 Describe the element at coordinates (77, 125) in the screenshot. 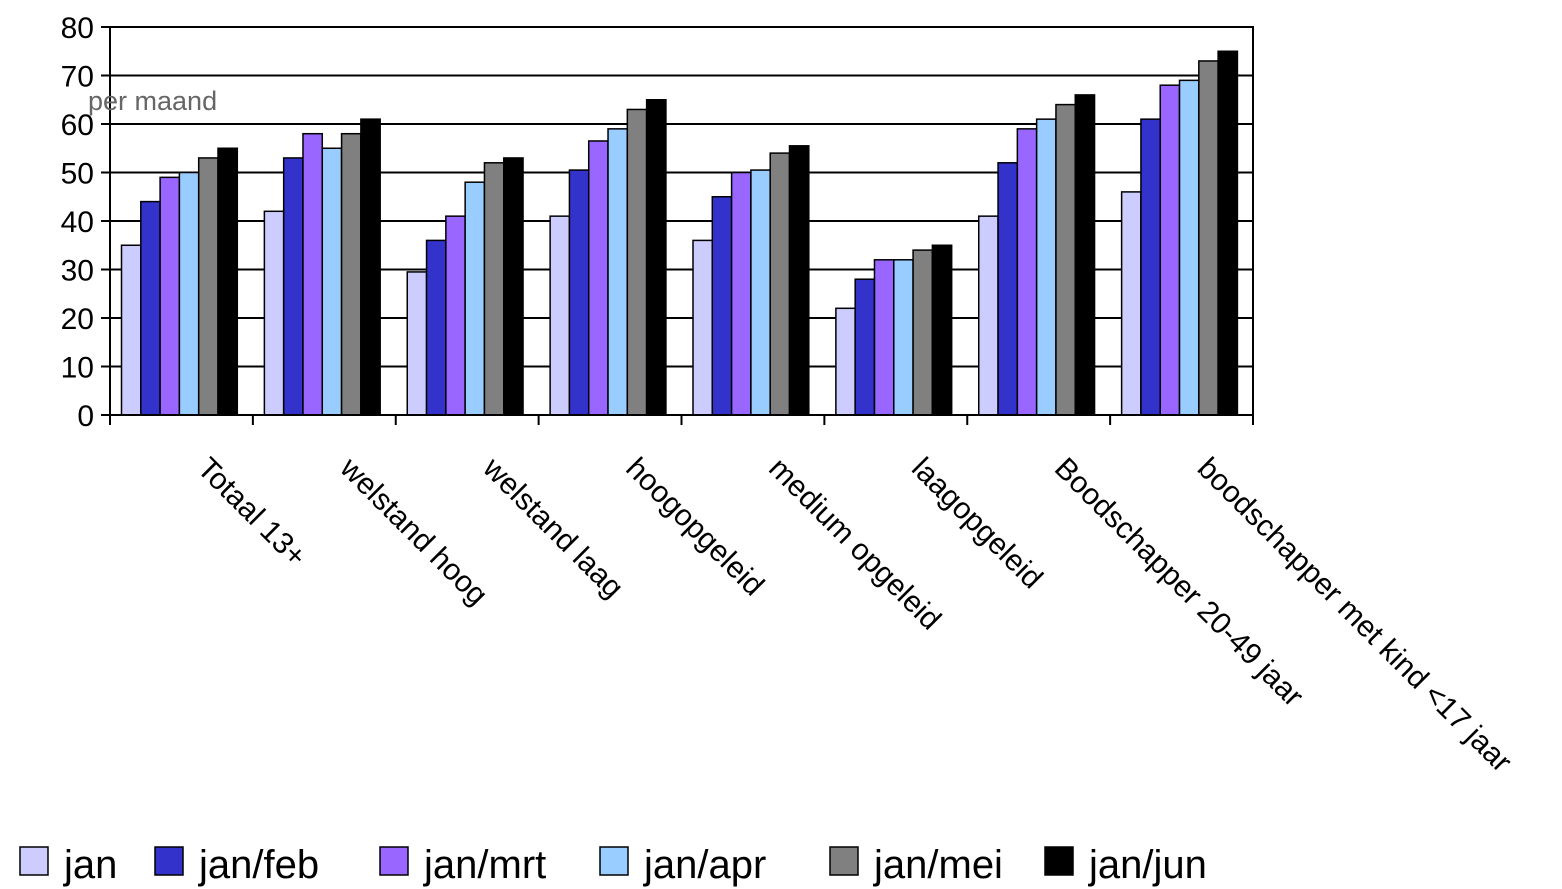

I see `y-tick-label: 60` at that location.